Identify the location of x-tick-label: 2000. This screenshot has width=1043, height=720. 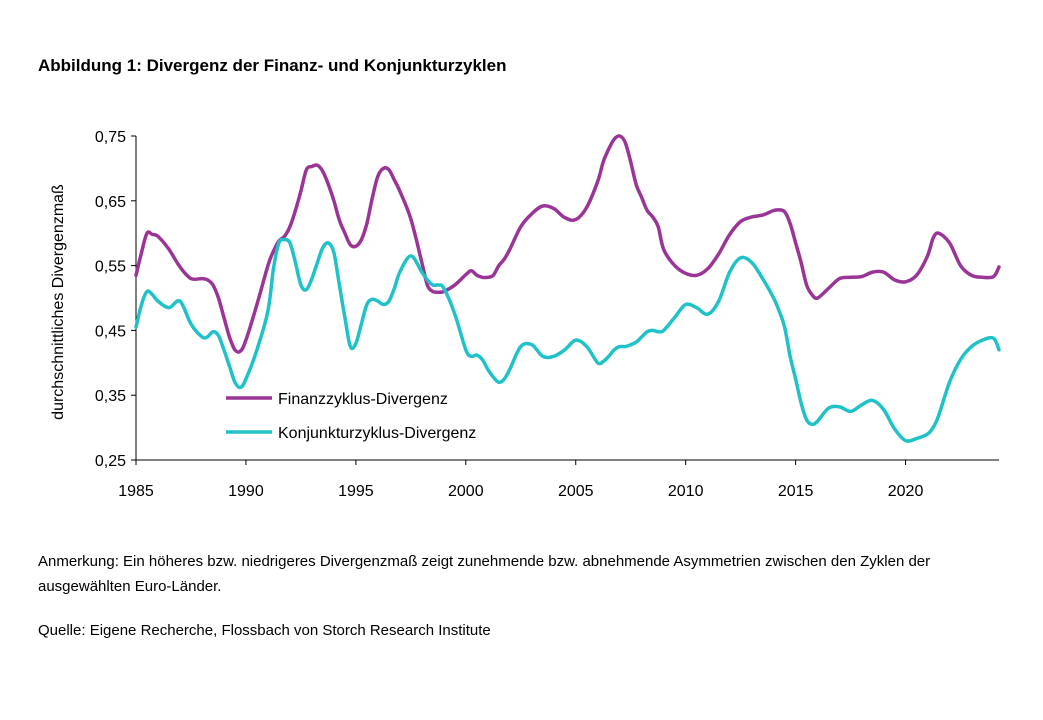
(466, 491).